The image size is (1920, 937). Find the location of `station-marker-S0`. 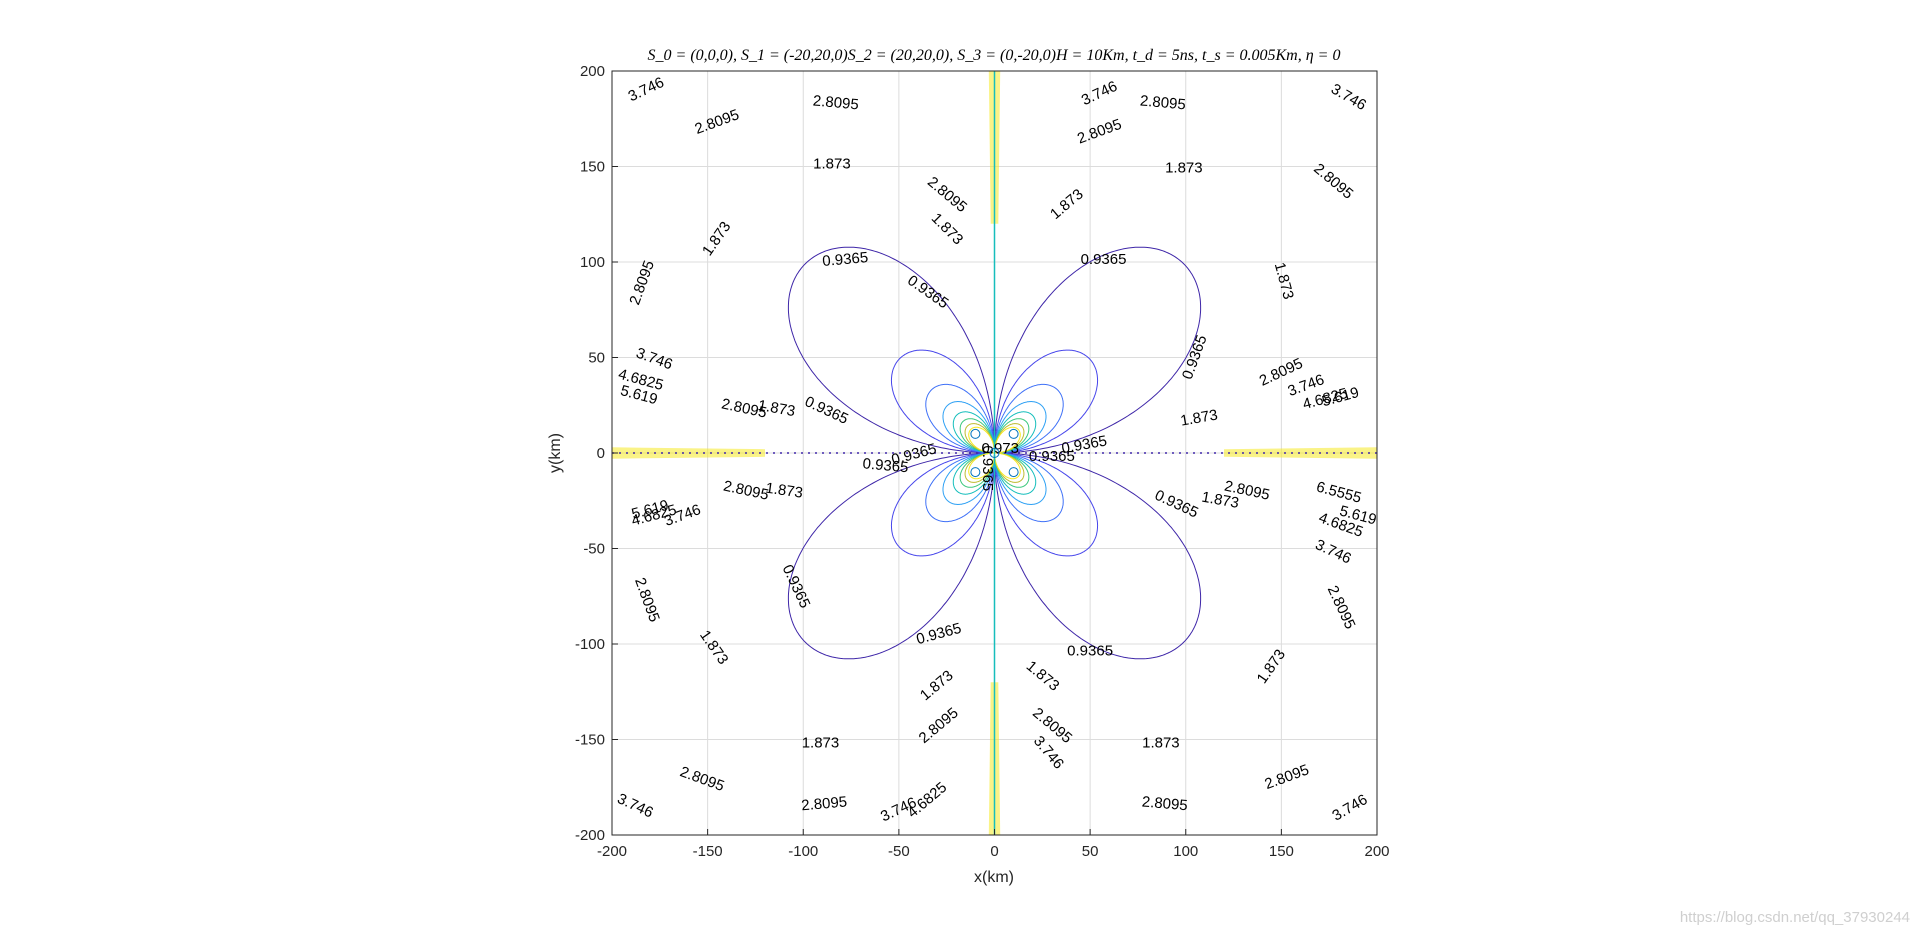

station-marker-S0 is located at coordinates (994, 453).